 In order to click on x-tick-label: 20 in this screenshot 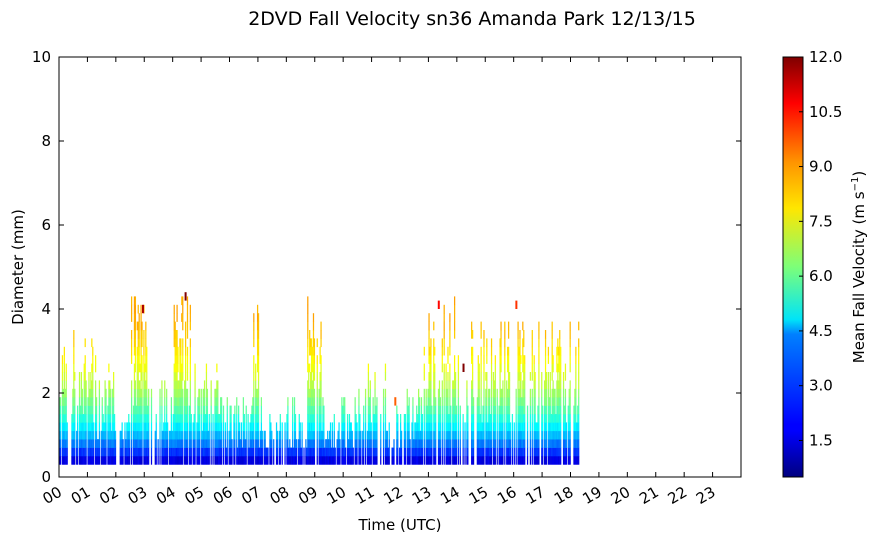, I will do `click(621, 495)`.